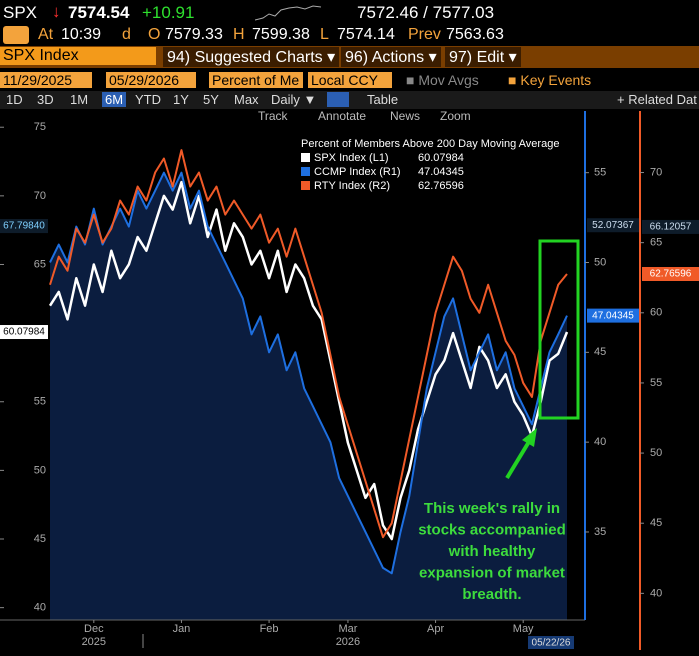  I want to click on legend-value: 60.07984, so click(441, 158).